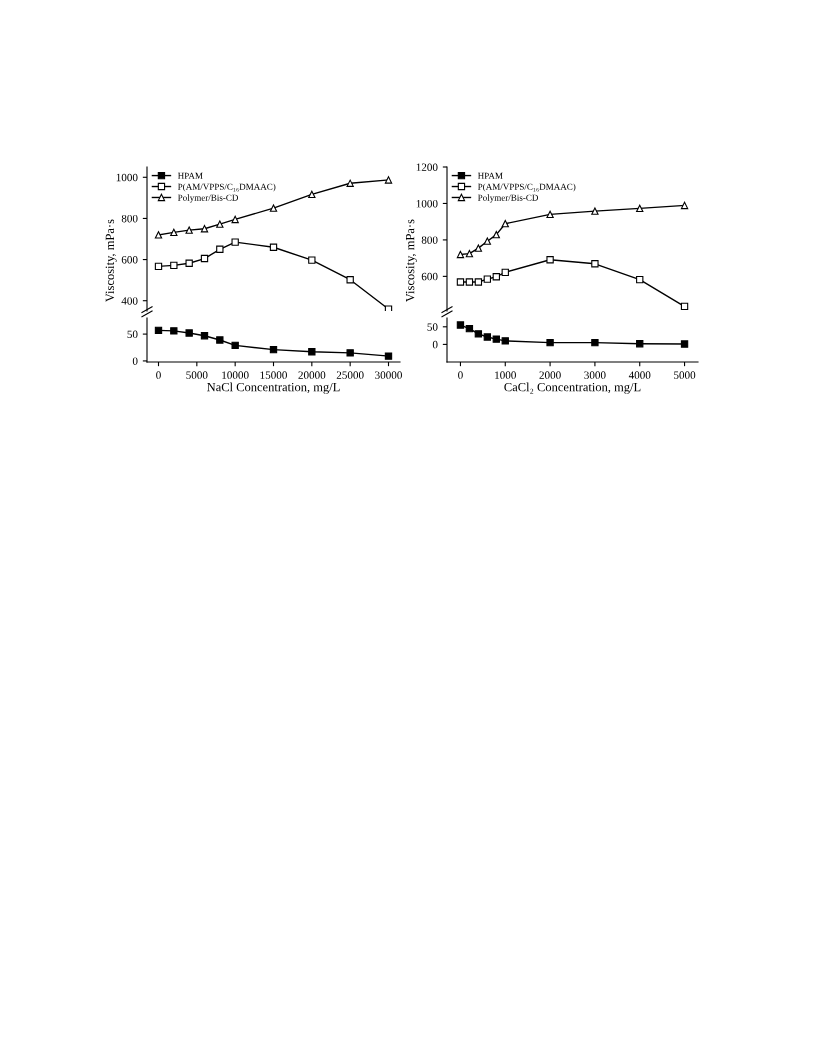  Describe the element at coordinates (639, 375) in the screenshot. I see `x-tick-label: 4000` at that location.